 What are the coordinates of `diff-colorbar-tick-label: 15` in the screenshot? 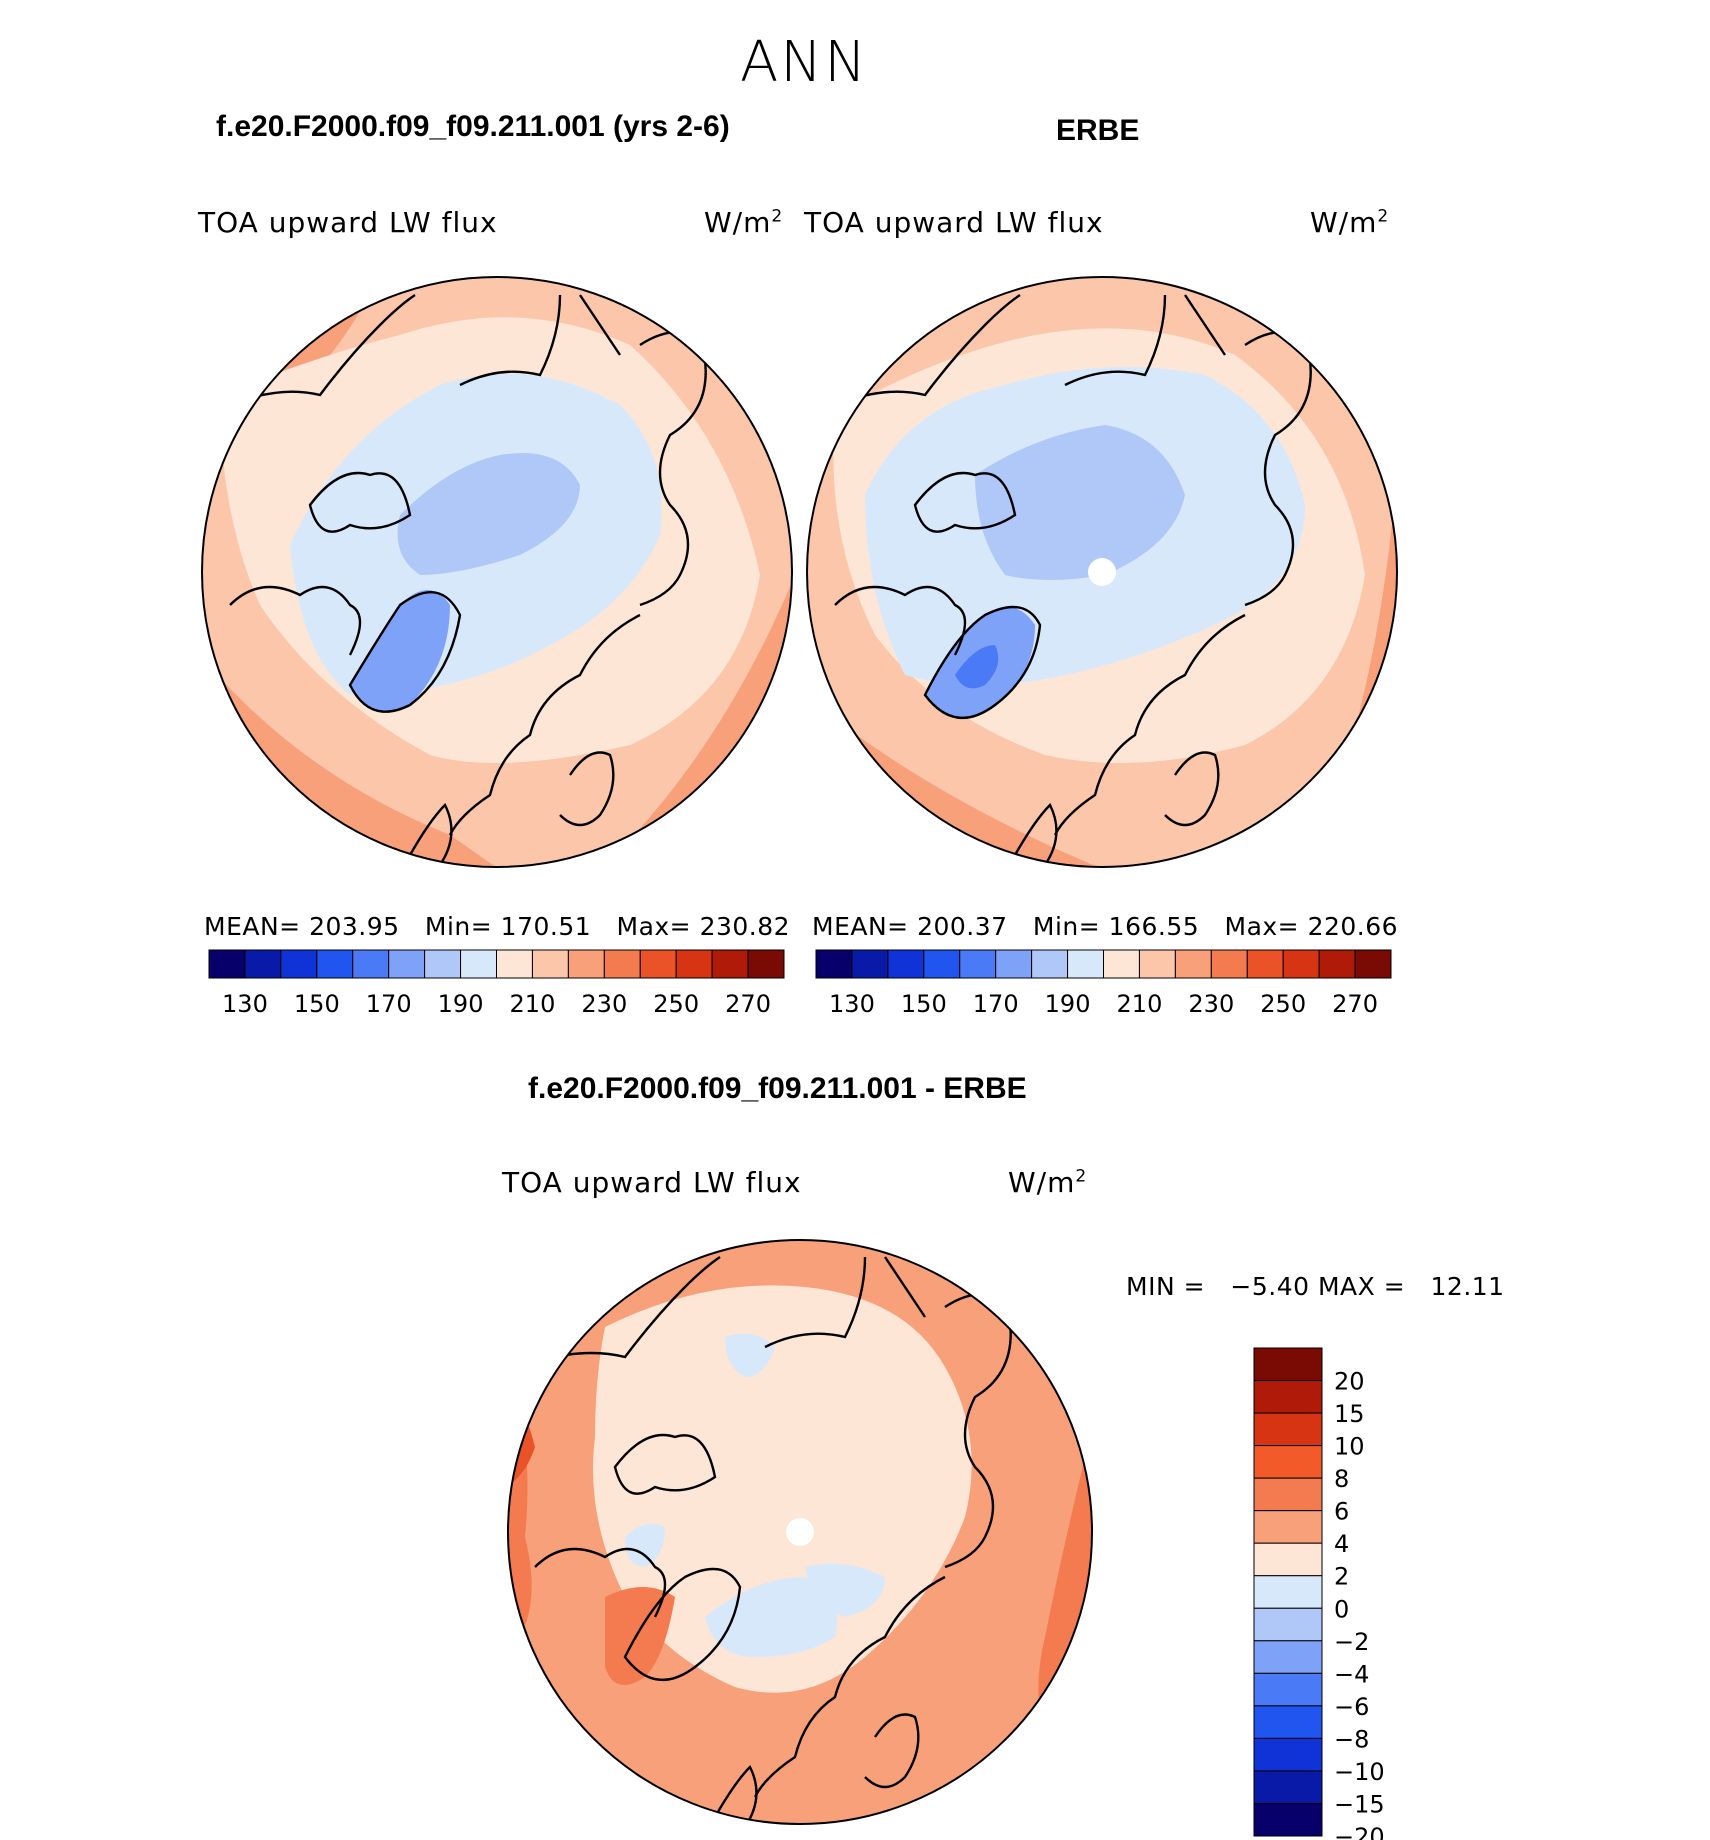 It's located at (1349, 1414).